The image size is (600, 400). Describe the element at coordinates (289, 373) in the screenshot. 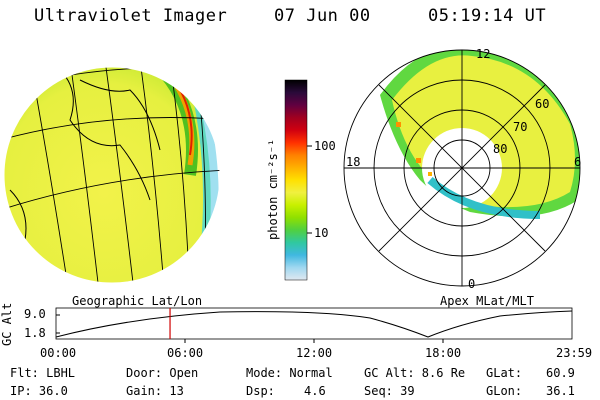

I see `mode-info: Mode: Normal` at that location.